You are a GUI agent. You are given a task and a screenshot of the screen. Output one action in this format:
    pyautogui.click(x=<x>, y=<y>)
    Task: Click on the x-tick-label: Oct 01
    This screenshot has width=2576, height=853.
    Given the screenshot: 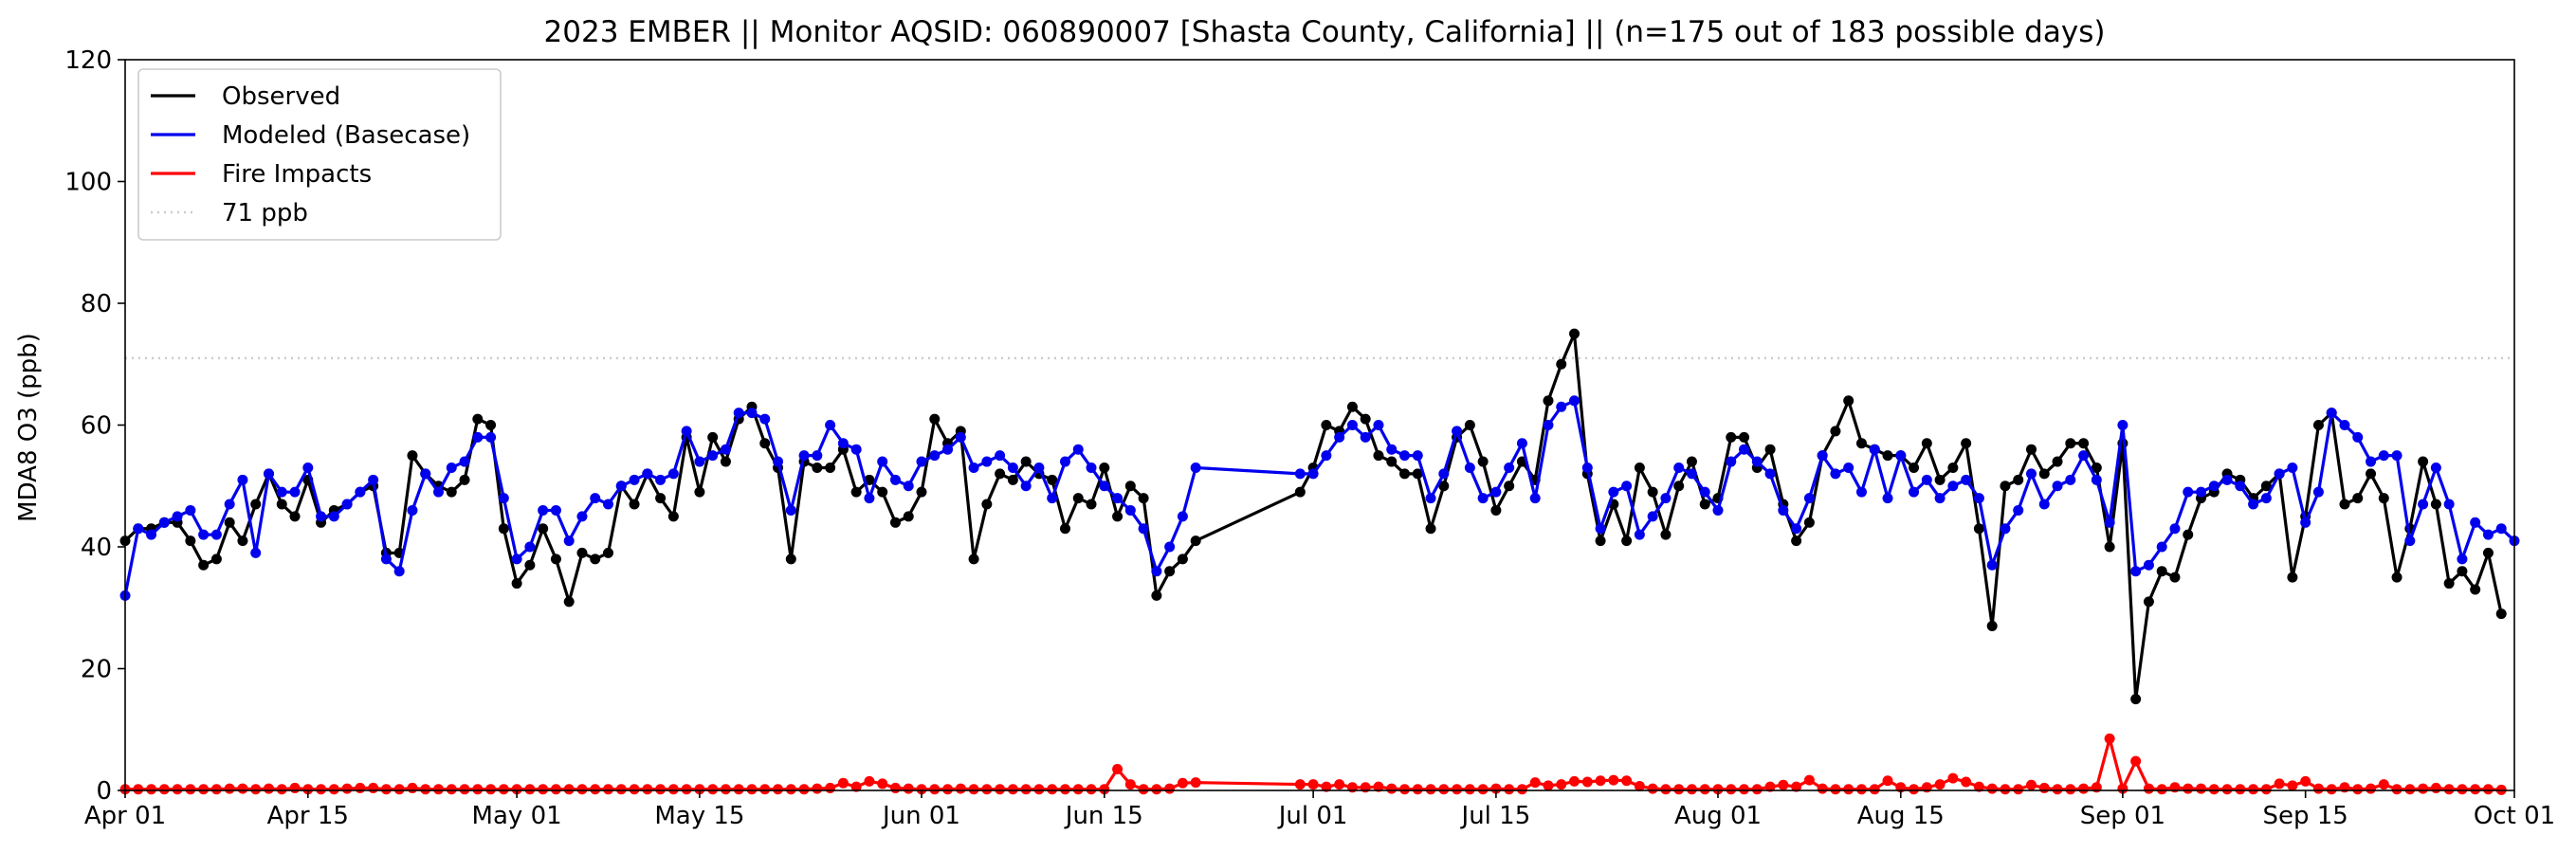 What is the action you would take?
    pyautogui.click(x=2514, y=816)
    